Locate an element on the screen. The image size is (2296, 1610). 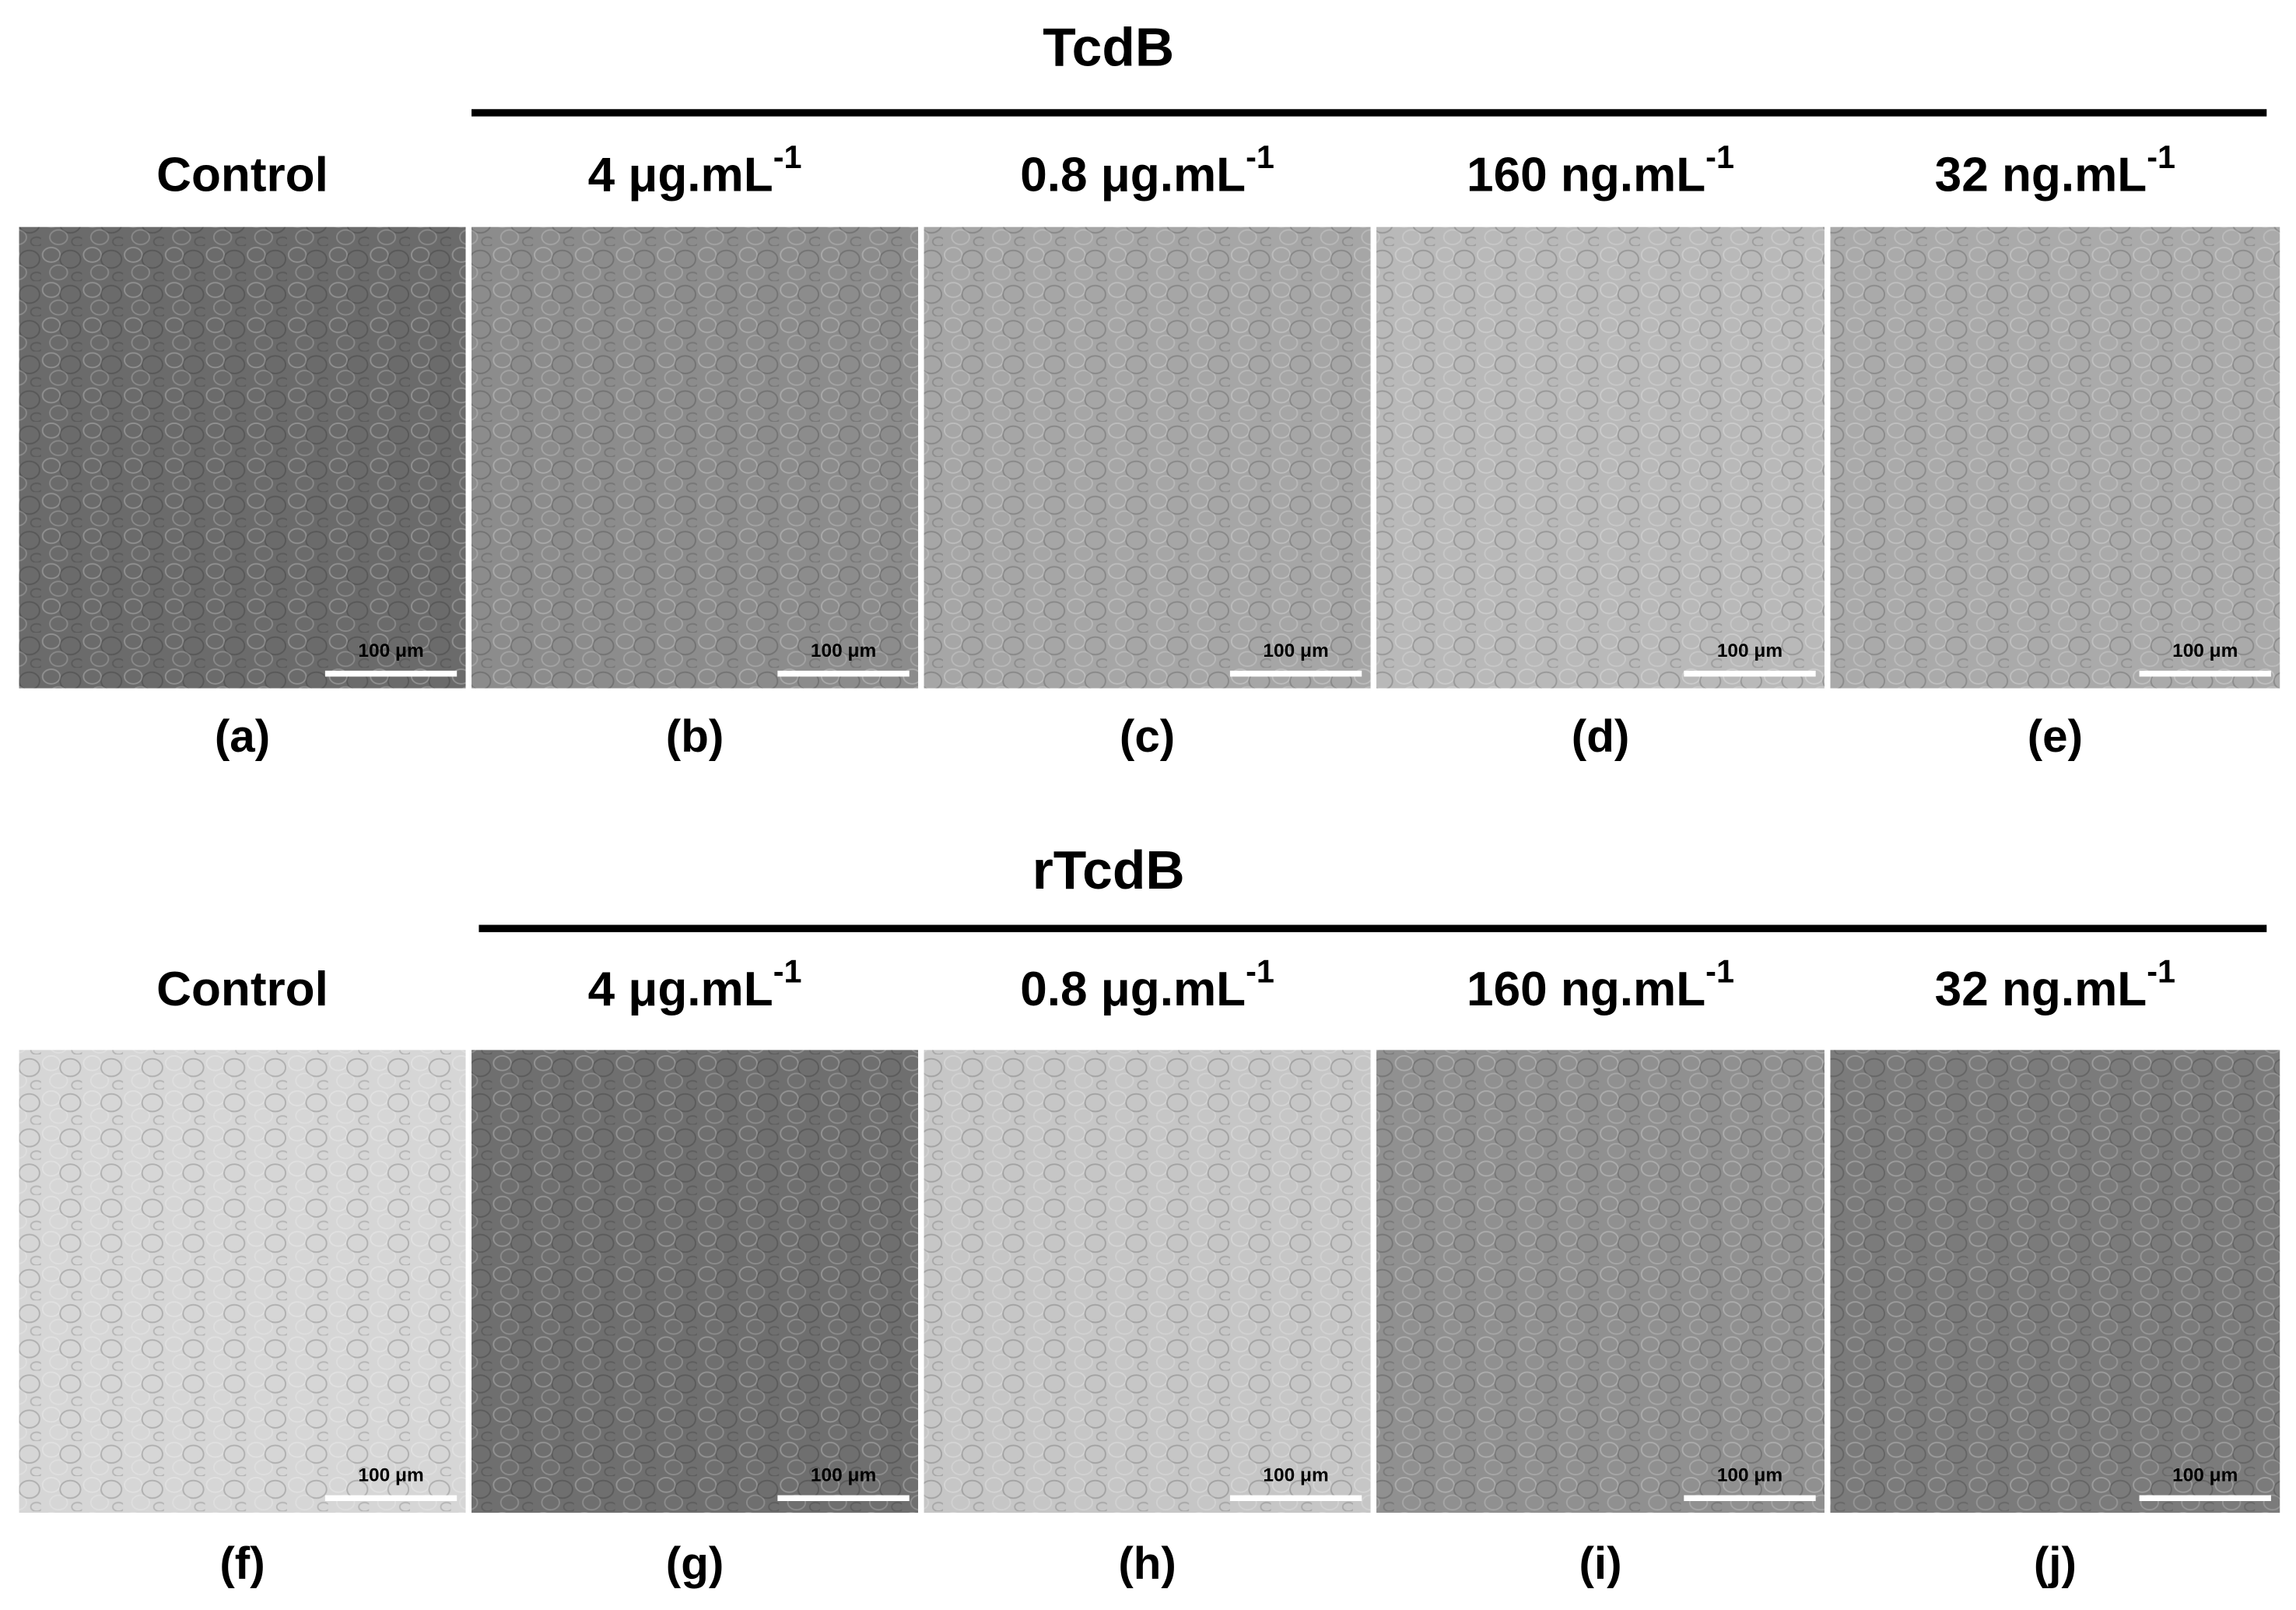
panel-label: (d) is located at coordinates (1600, 736).